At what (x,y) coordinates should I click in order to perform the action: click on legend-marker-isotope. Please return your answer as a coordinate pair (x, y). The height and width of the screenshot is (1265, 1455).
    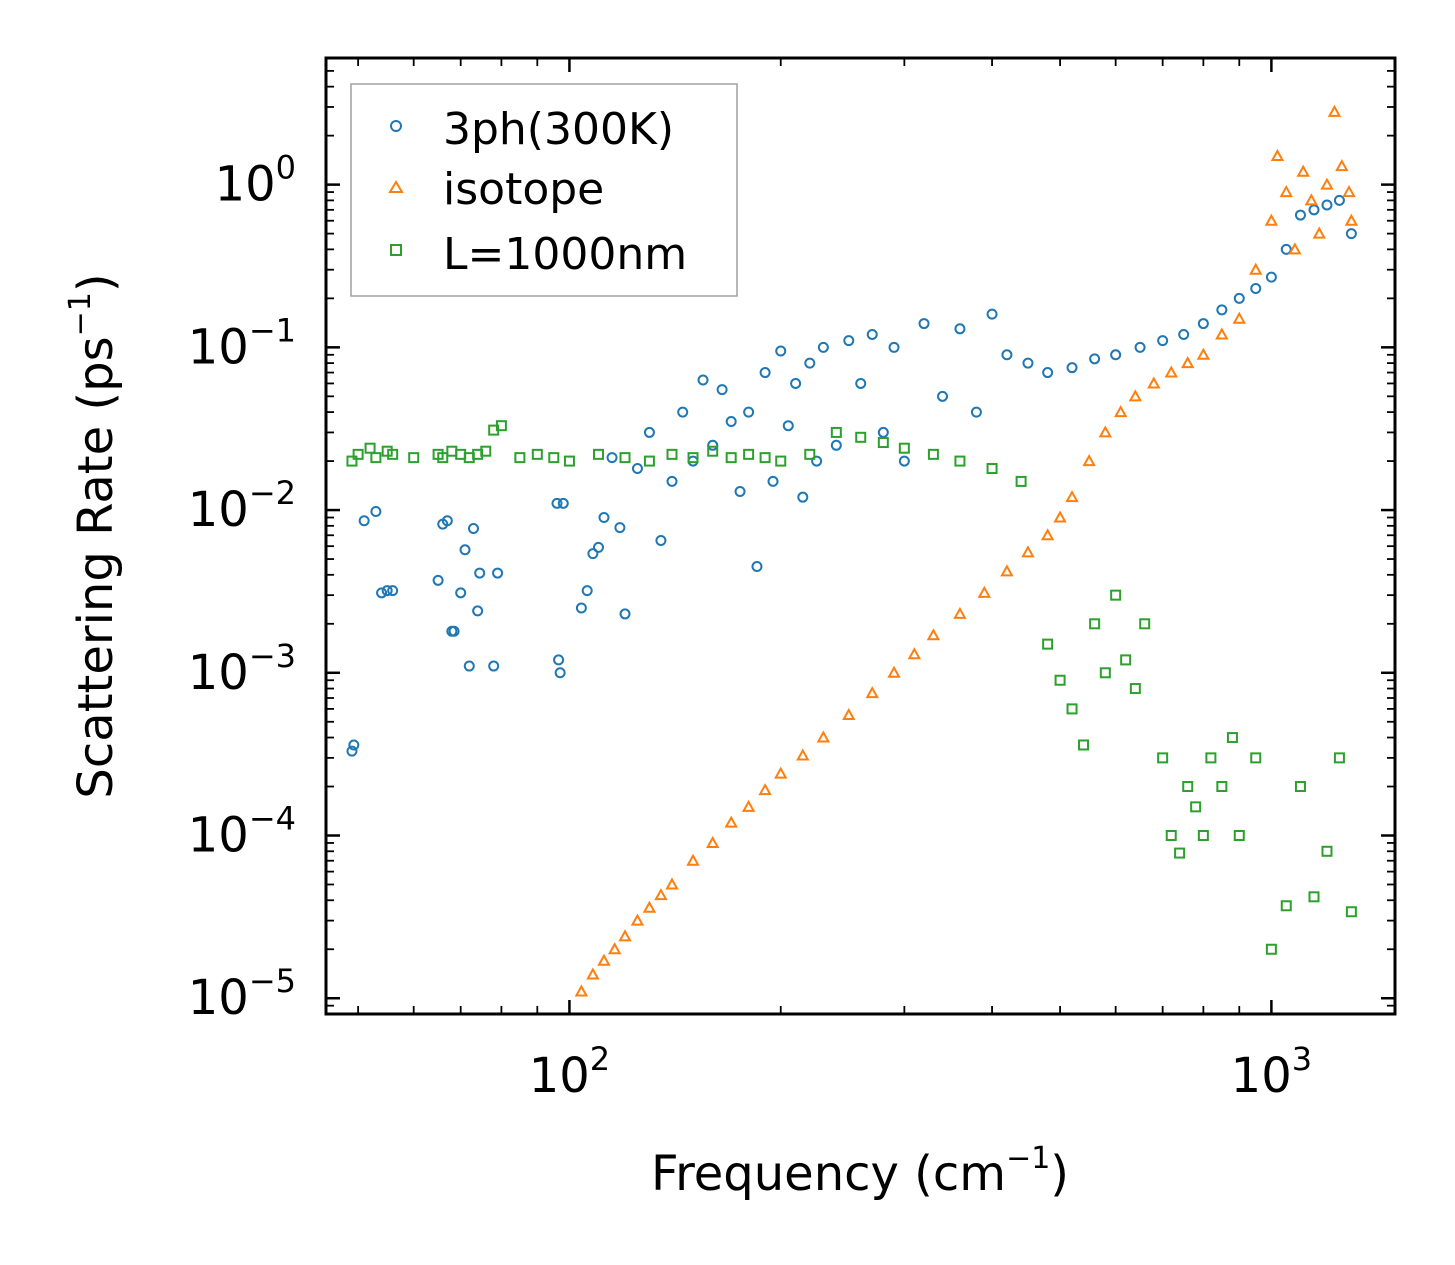
    Looking at the image, I should click on (396, 186).